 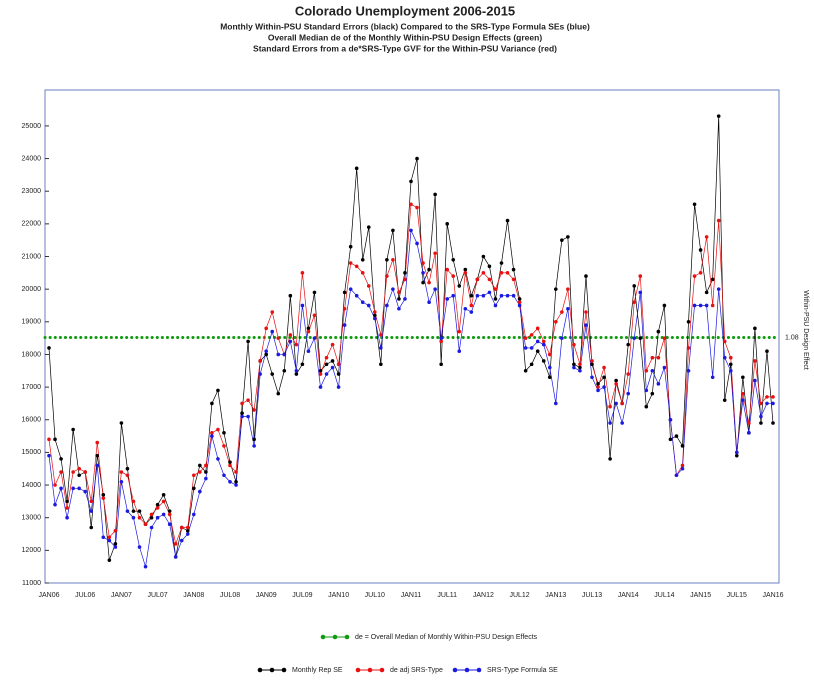 I want to click on y-tick-label: 18000, so click(x=32, y=354).